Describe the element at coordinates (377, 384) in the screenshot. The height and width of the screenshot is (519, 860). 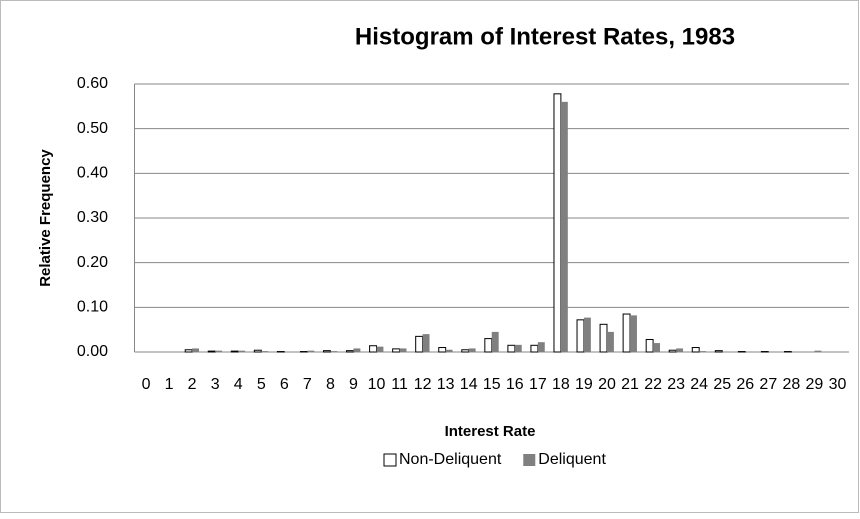
I see `x-tick-label: 10` at that location.